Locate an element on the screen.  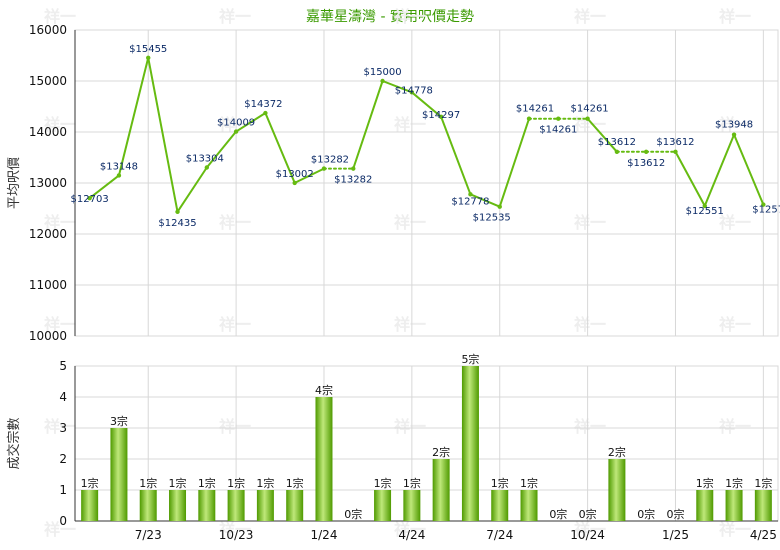
x-tick-label: 4/25 is located at coordinates (763, 535).